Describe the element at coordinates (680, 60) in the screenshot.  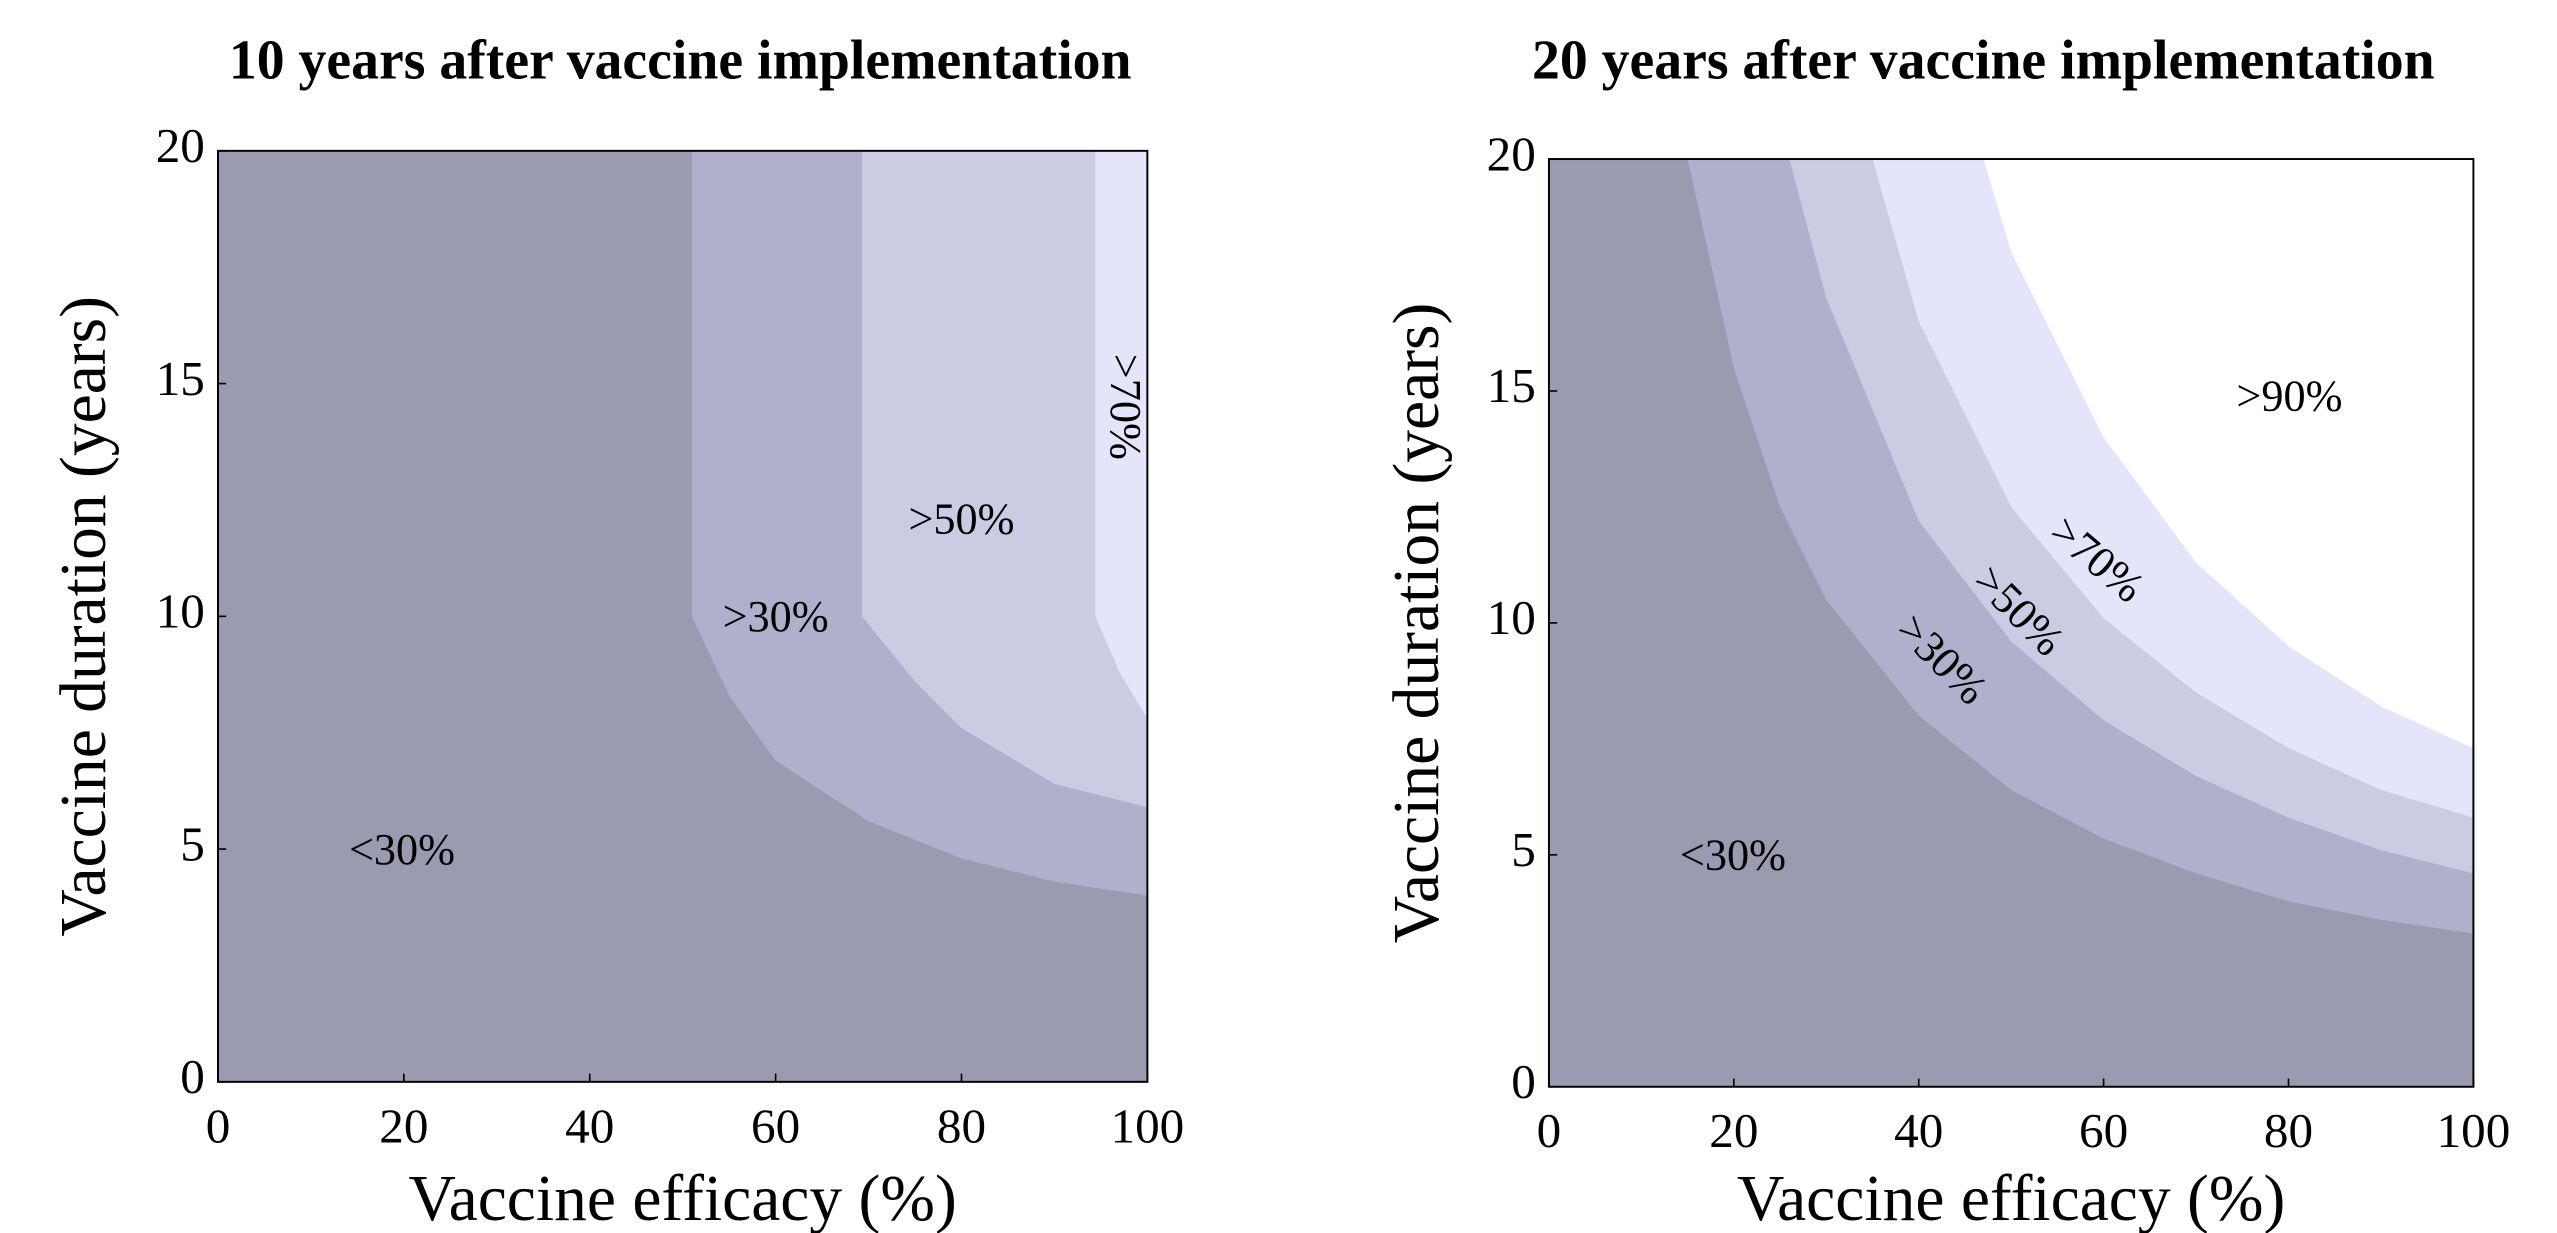
I see `chart-title: 10 years after vaccine implementation` at that location.